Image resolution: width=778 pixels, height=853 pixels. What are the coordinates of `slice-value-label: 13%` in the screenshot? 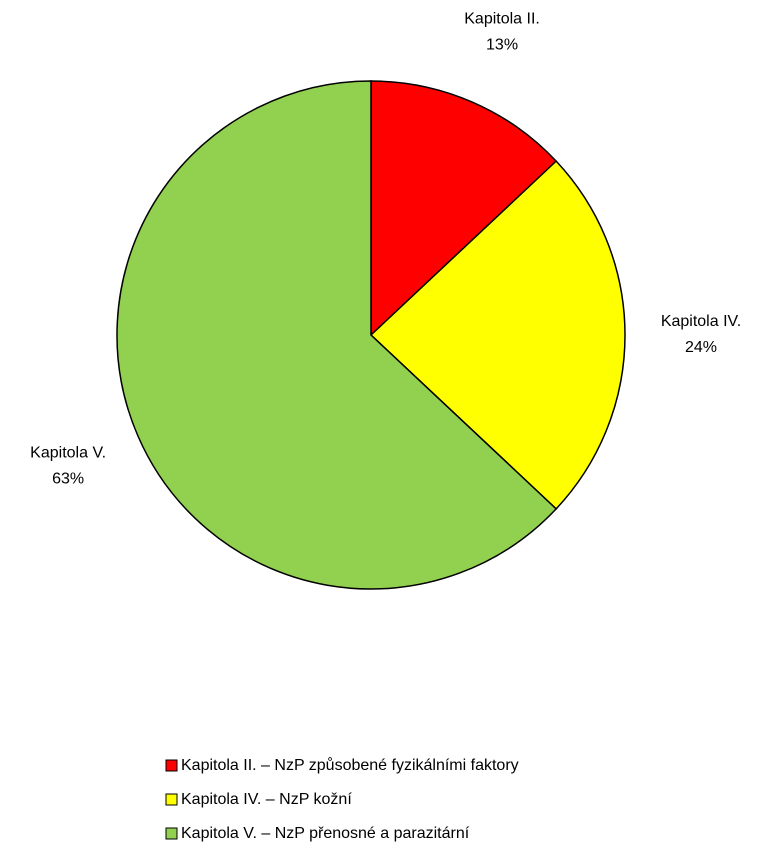 It's located at (502, 44).